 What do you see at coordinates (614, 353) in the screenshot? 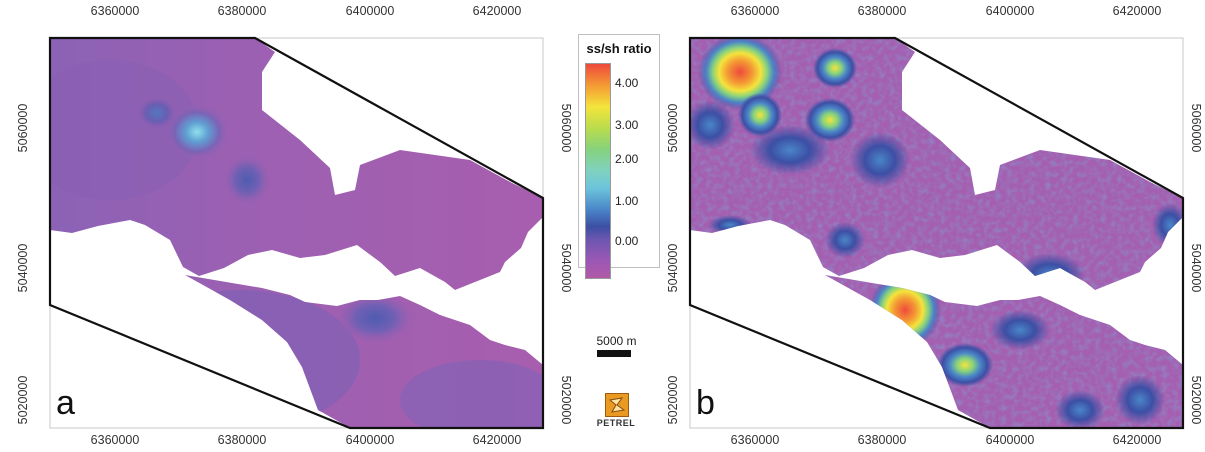
I see `scale-bar-rect` at bounding box center [614, 353].